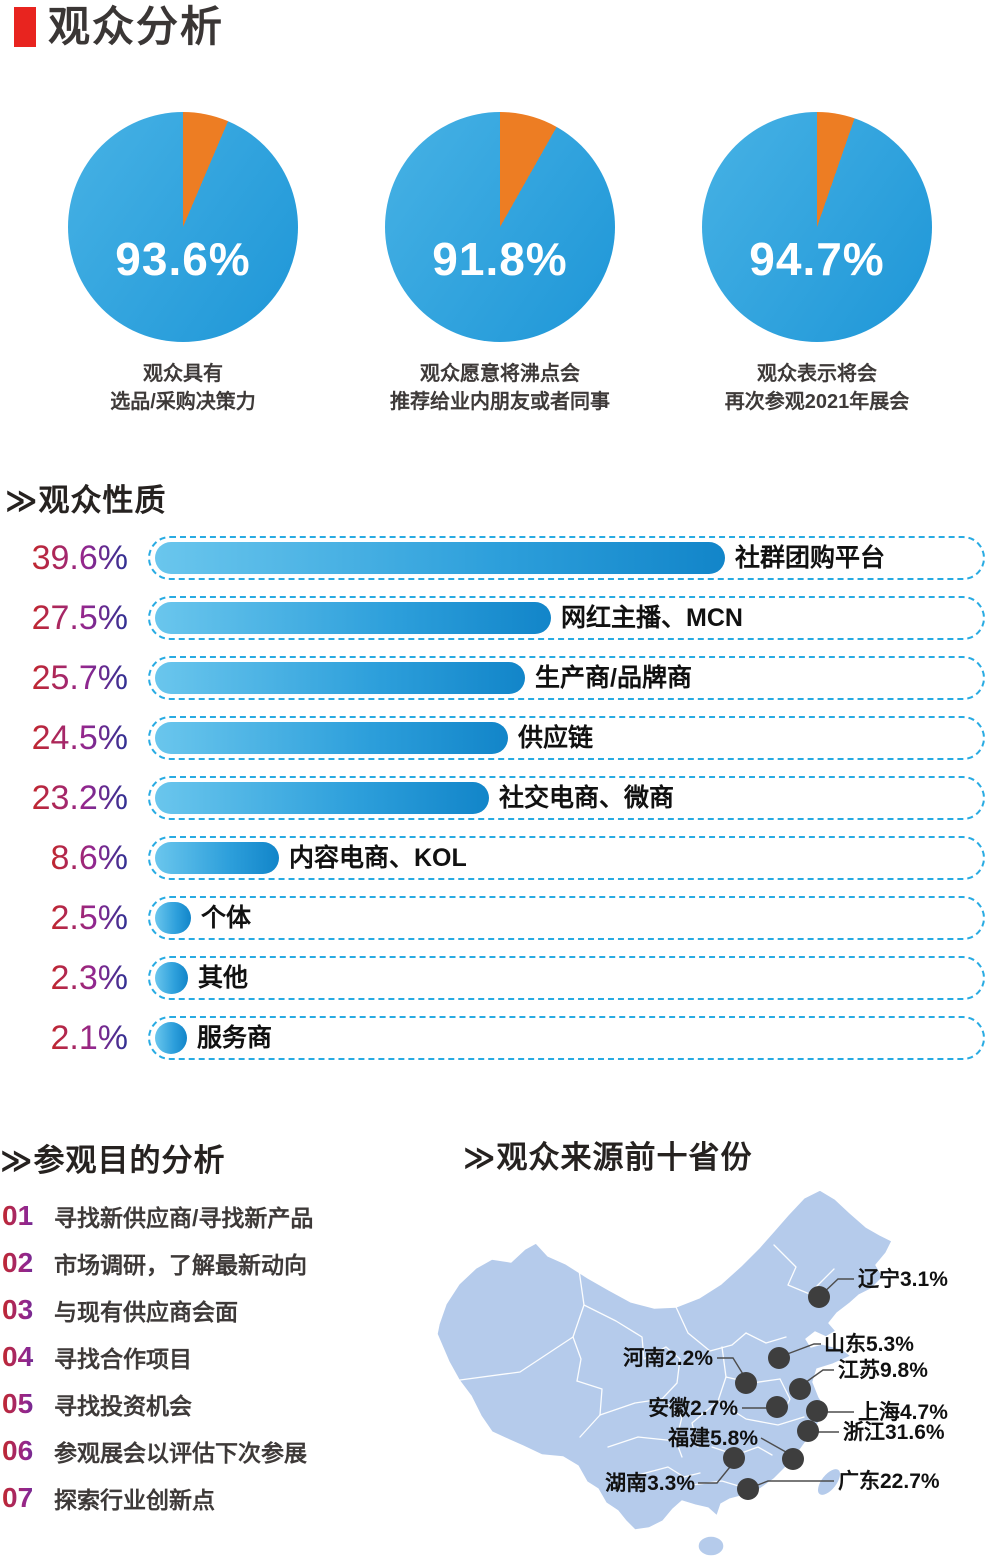 The width and height of the screenshot is (1000, 1563). What do you see at coordinates (883, 1370) in the screenshot?
I see `map-label-jiangsu: 江苏9.8%` at bounding box center [883, 1370].